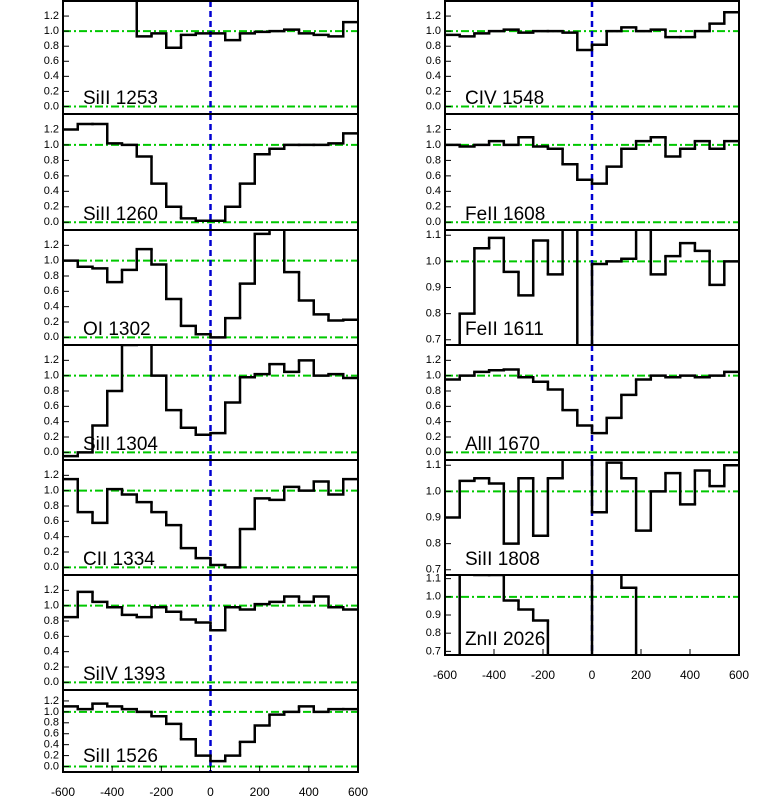 Image resolution: width=761 pixels, height=807 pixels. What do you see at coordinates (120, 756) in the screenshot?
I see `line-label: SiII 1526` at bounding box center [120, 756].